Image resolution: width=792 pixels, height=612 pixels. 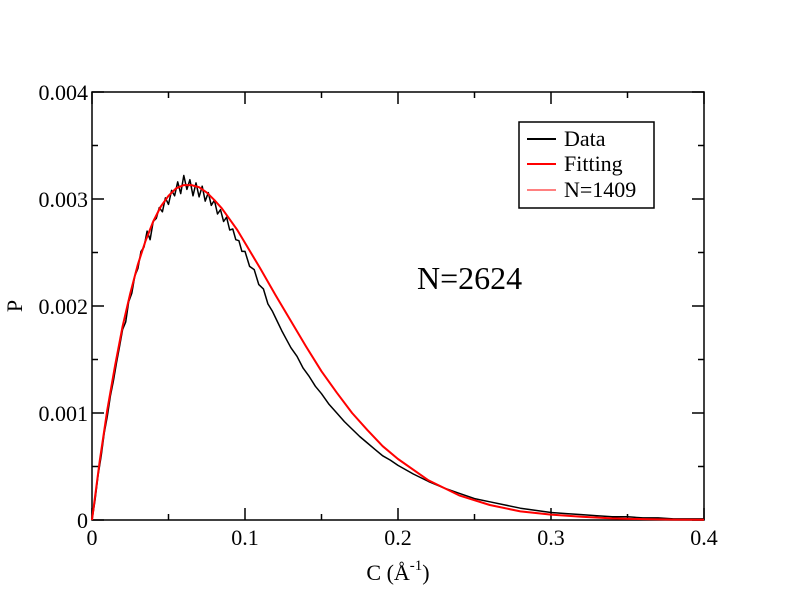 I want to click on y-tick-label: 0, so click(x=82, y=520).